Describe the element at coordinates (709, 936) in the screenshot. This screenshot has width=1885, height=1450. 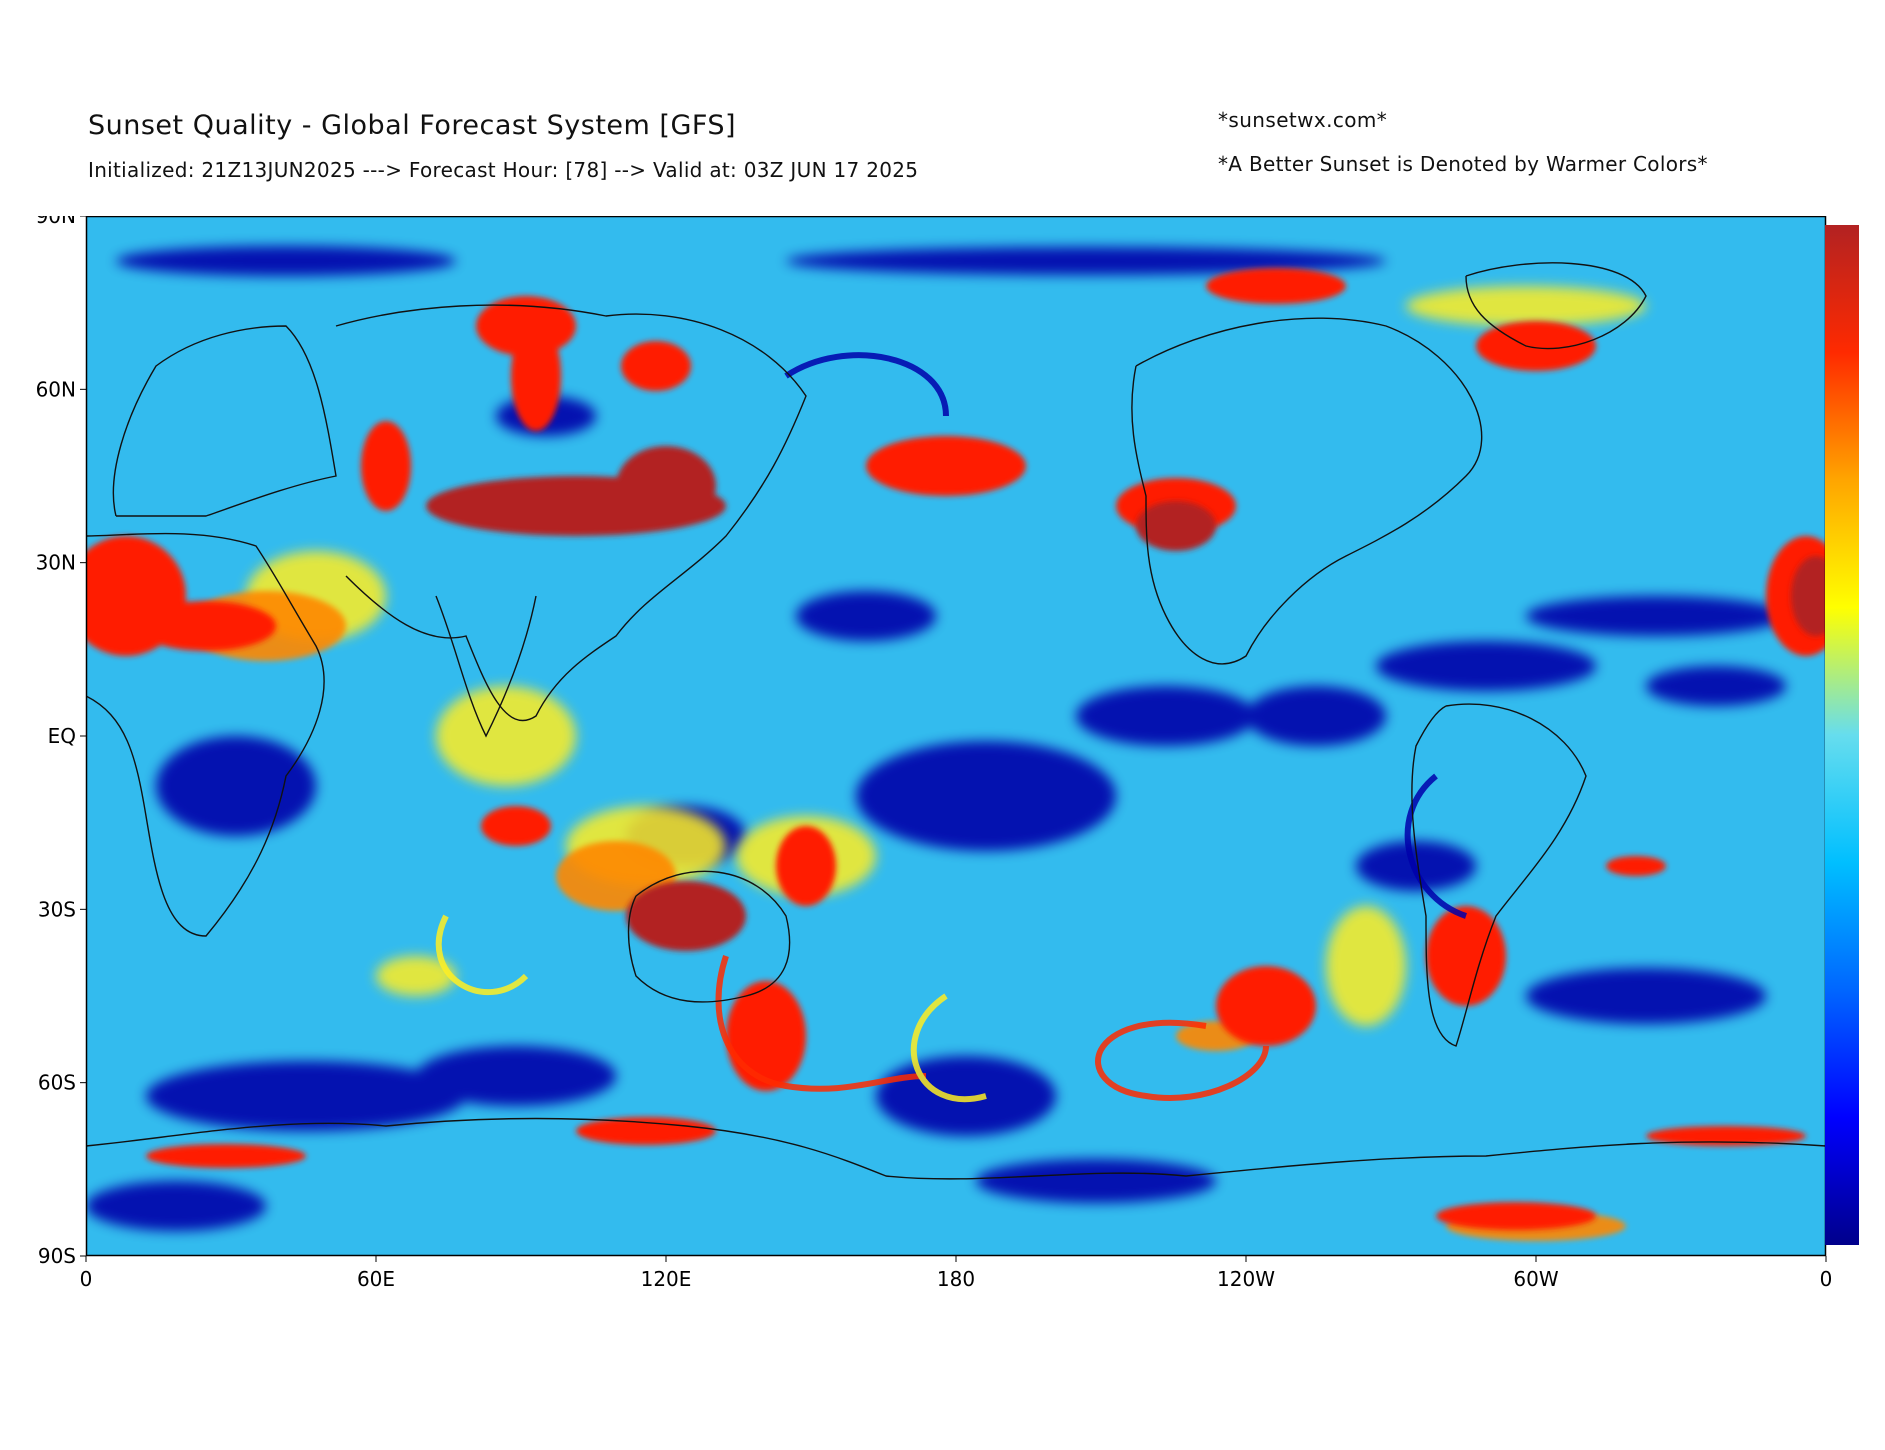
I see `australia-outline` at that location.